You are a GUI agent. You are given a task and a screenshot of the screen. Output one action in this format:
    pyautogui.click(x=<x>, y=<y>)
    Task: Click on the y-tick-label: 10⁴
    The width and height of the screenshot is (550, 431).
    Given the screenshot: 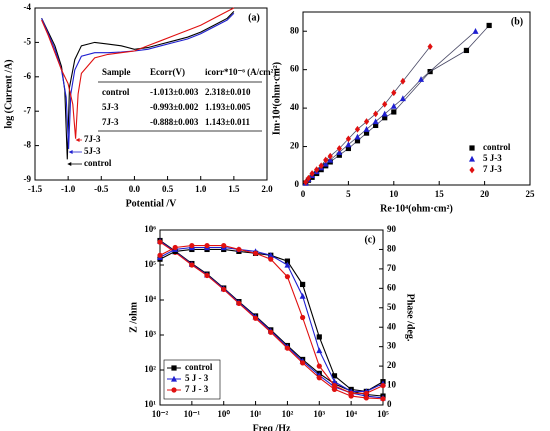 What is the action you would take?
    pyautogui.click(x=150, y=299)
    